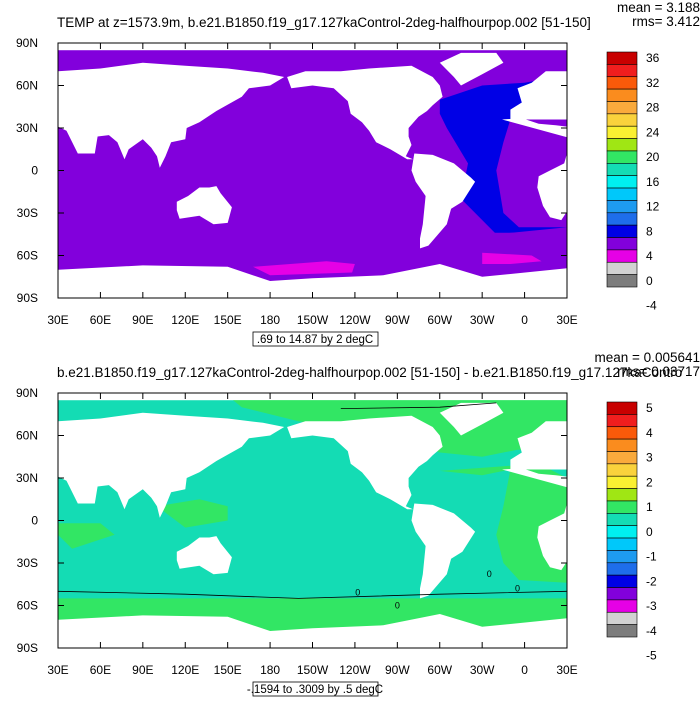 This screenshot has height=705, width=700. I want to click on colorbar-label: -3, so click(651, 606).